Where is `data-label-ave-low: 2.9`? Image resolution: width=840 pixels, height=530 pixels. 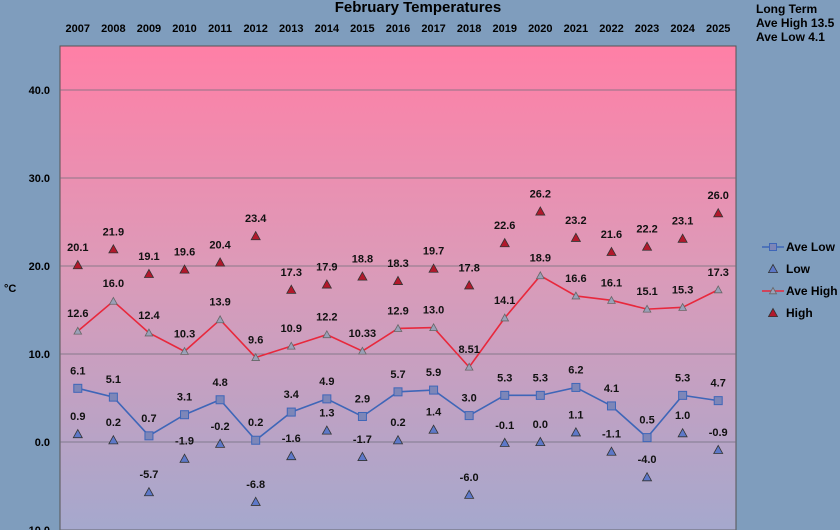 data-label-ave-low: 2.9 is located at coordinates (362, 399).